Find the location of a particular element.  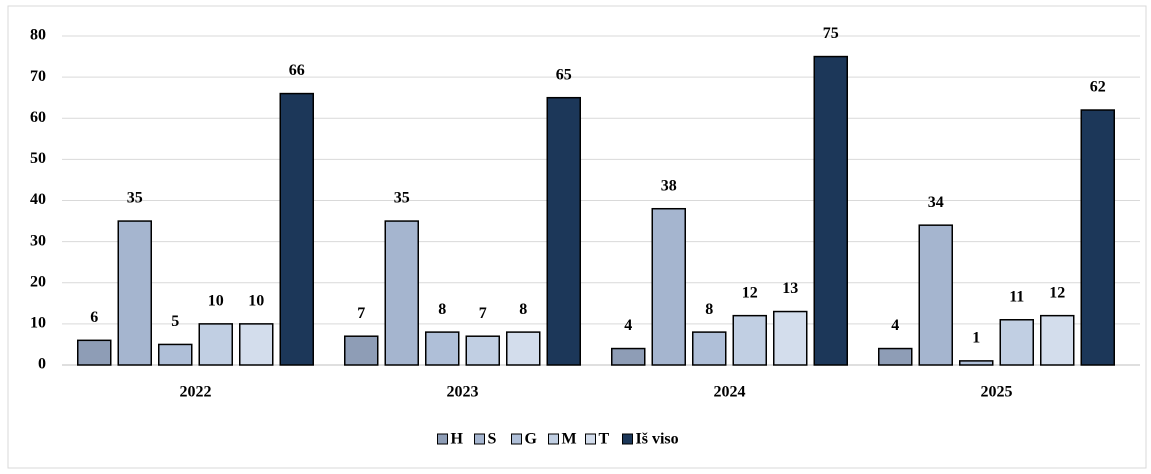

x-tick-label: 2023 is located at coordinates (463, 392).